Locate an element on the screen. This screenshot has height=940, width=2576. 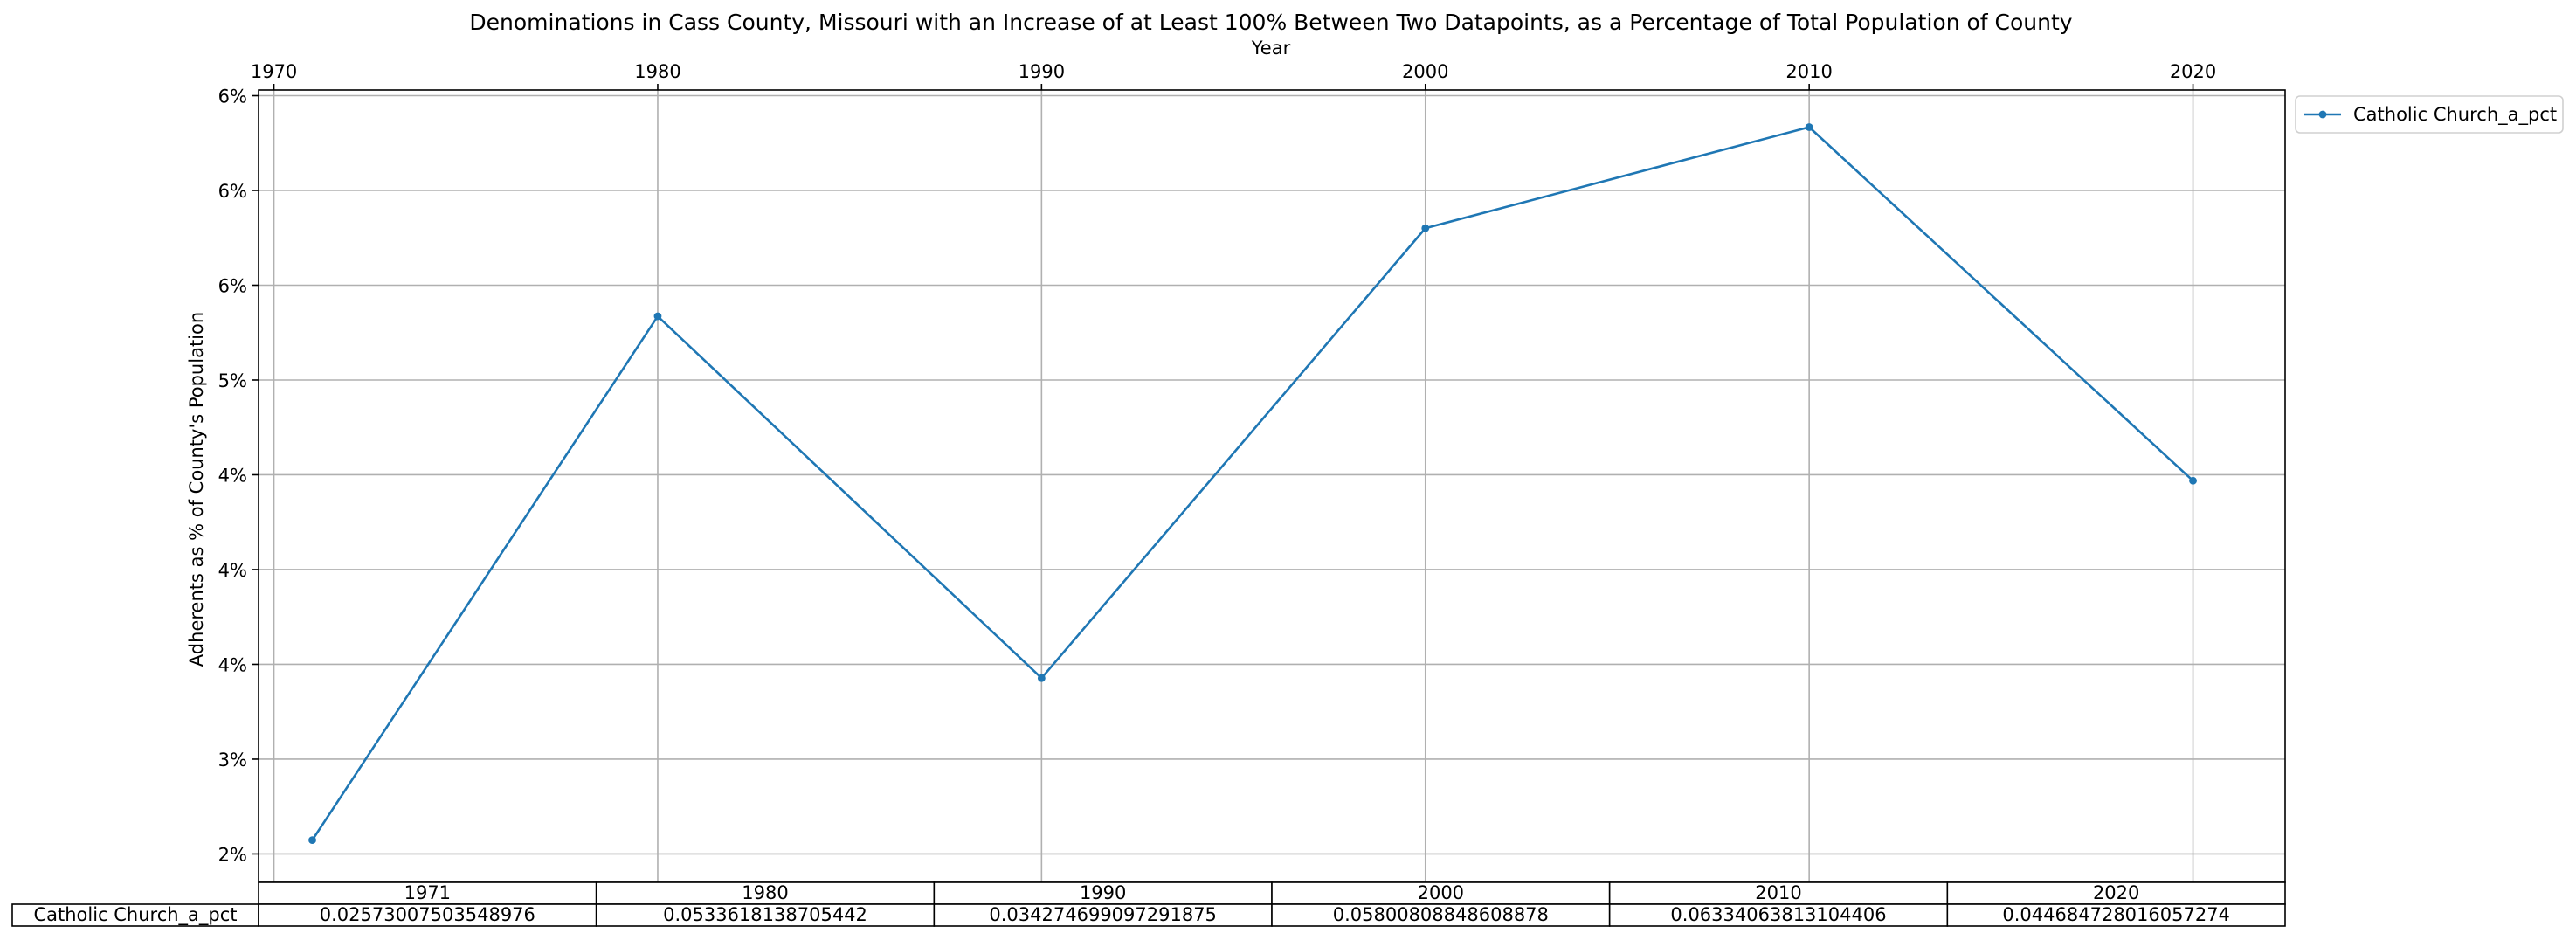
y-tick-label: 5% is located at coordinates (232, 380).